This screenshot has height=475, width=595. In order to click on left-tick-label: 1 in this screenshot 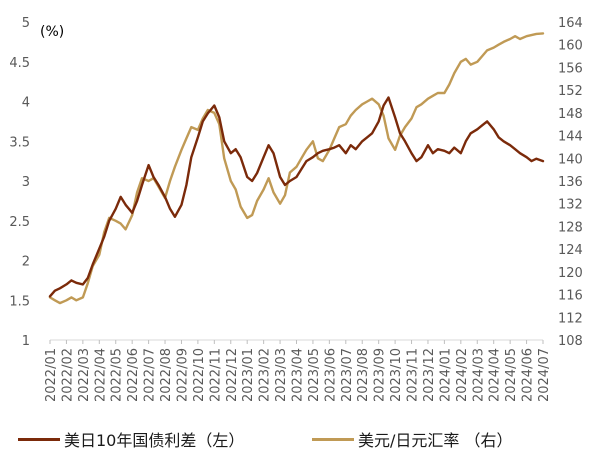, I will do `click(26, 341)`.